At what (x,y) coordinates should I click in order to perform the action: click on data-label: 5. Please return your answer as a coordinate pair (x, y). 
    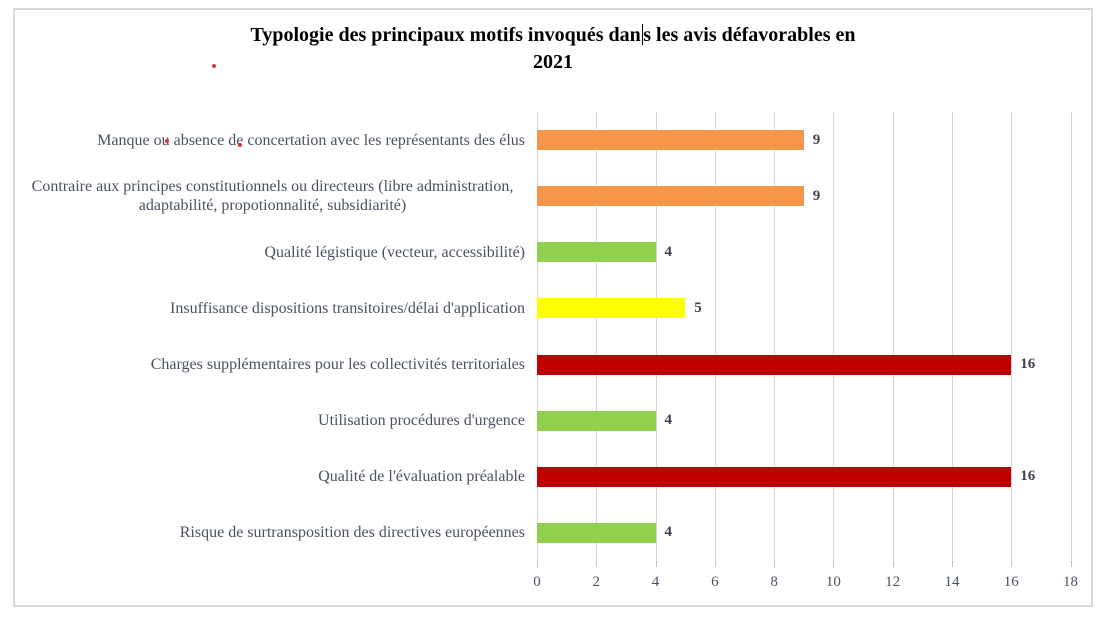
    Looking at the image, I should click on (698, 307).